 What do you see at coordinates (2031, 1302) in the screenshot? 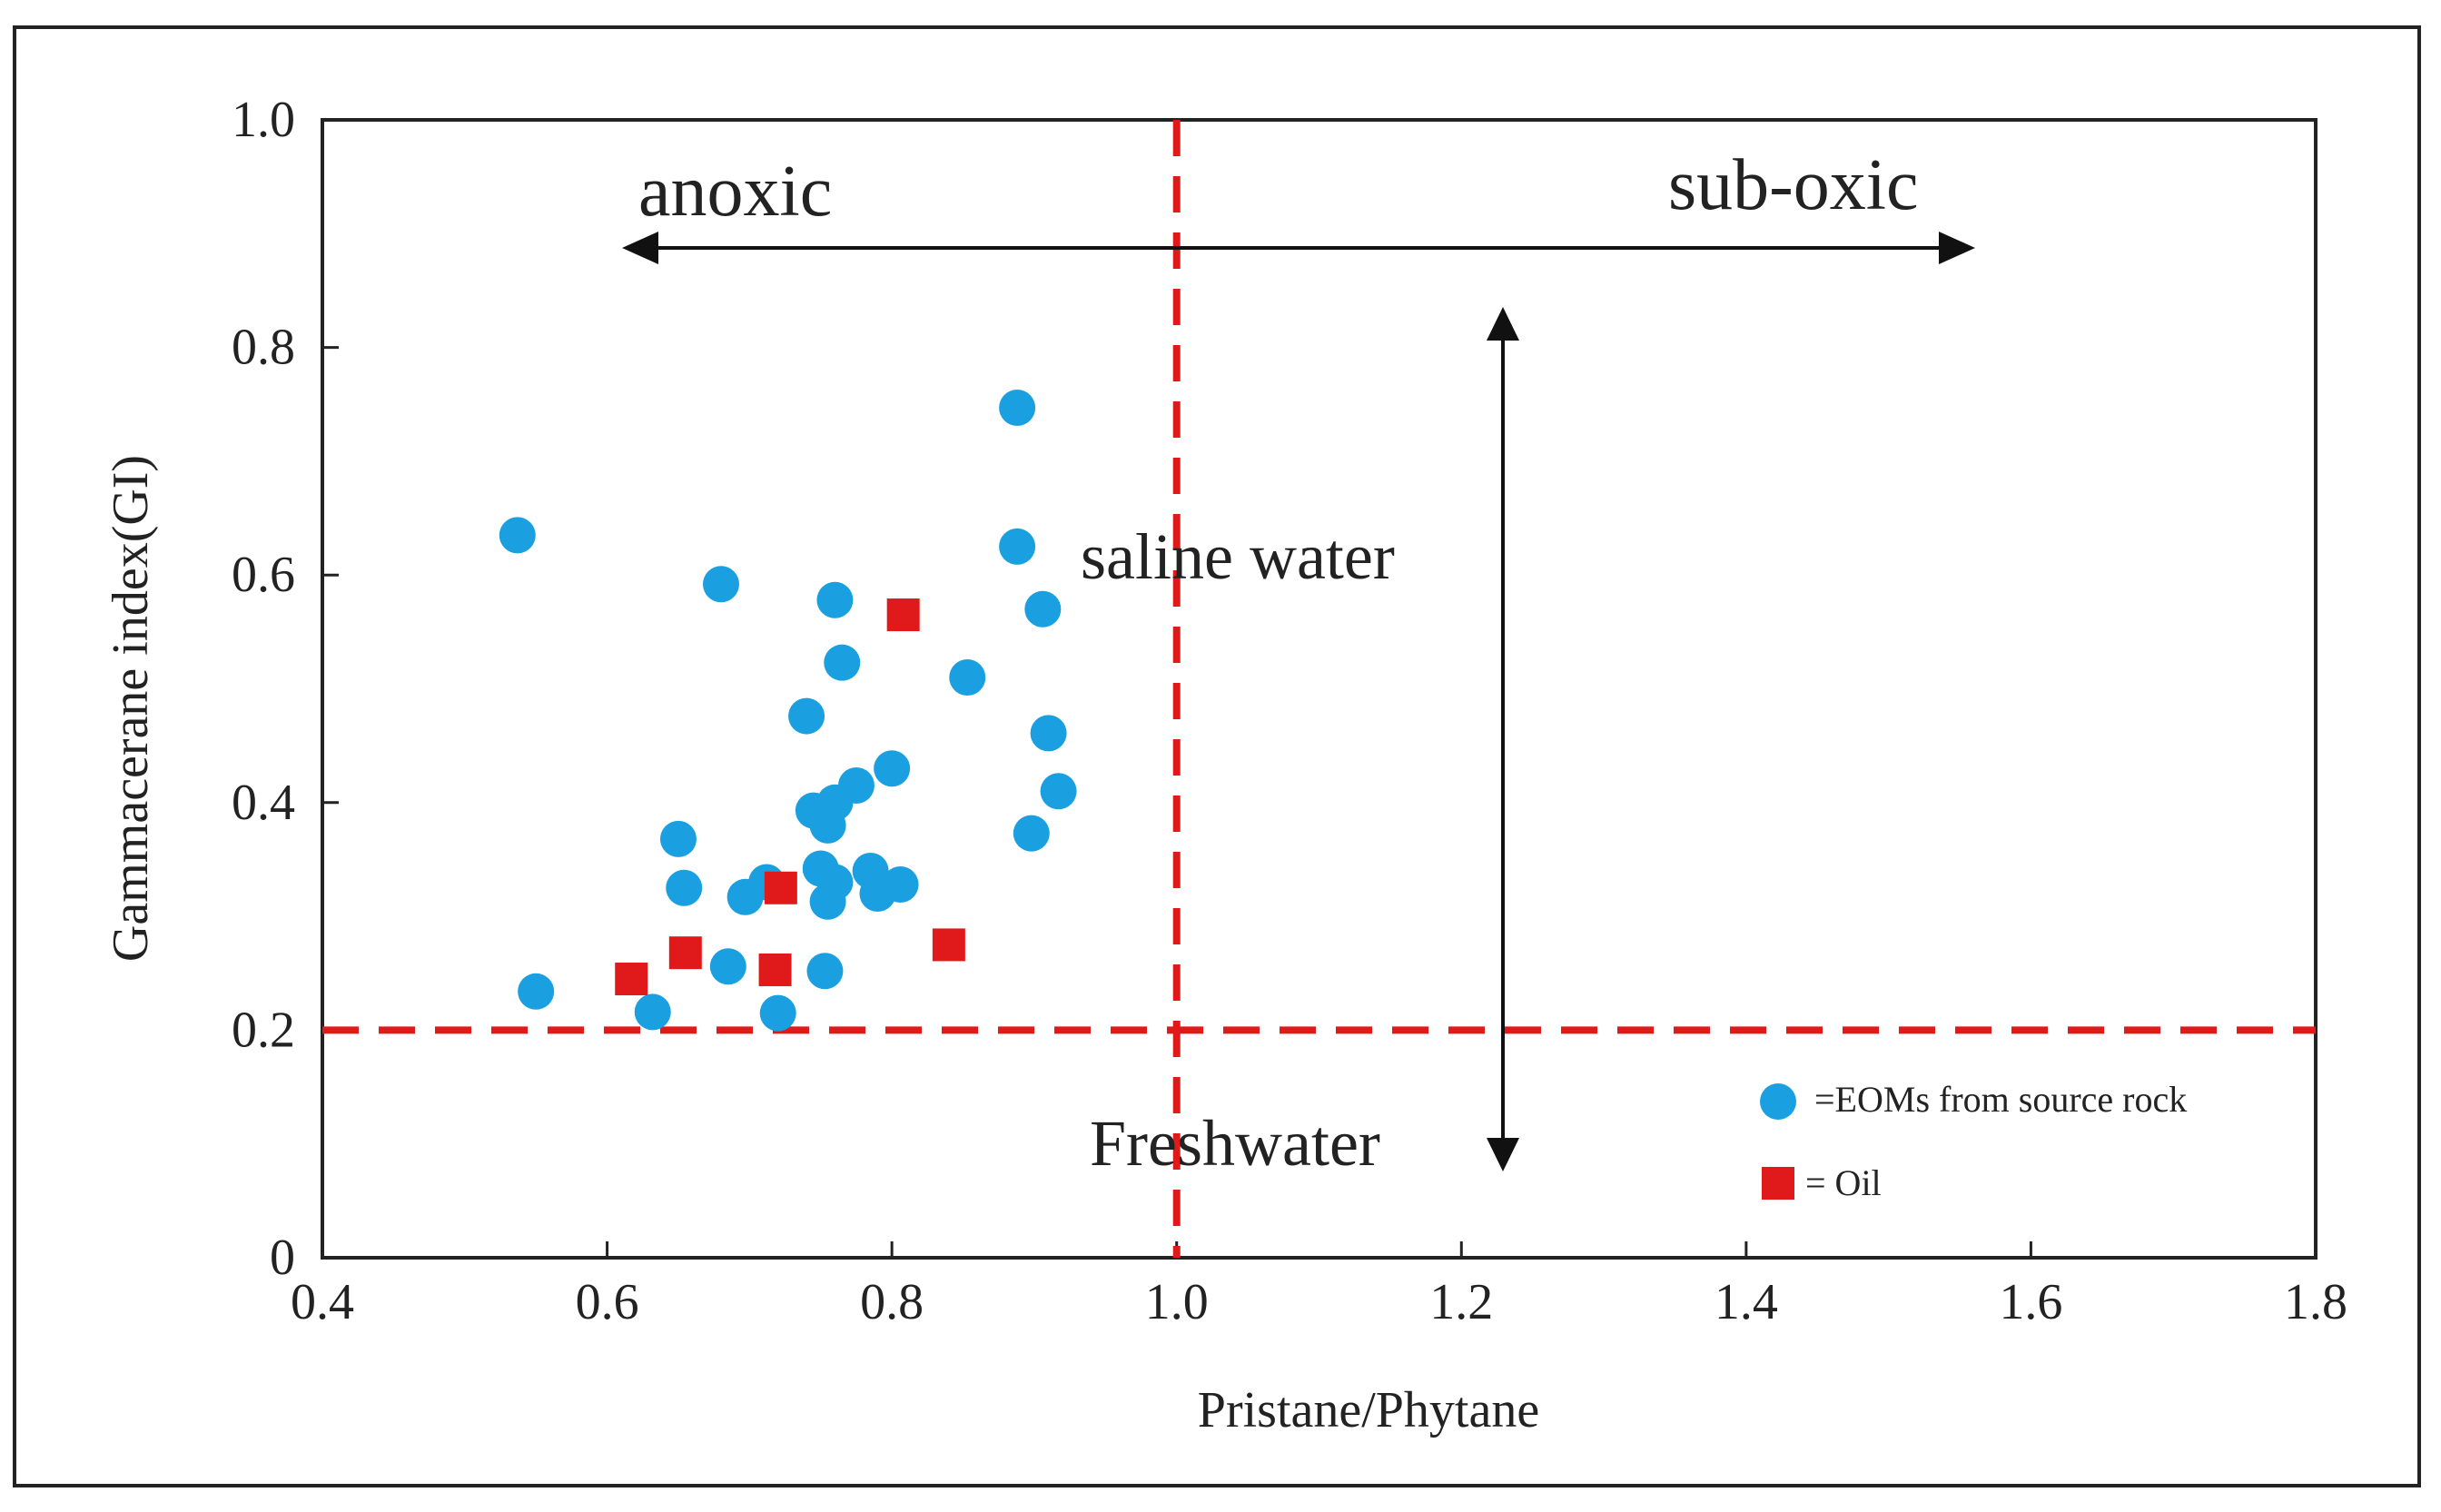
I see `x-tick-label: 1.6` at bounding box center [2031, 1302].